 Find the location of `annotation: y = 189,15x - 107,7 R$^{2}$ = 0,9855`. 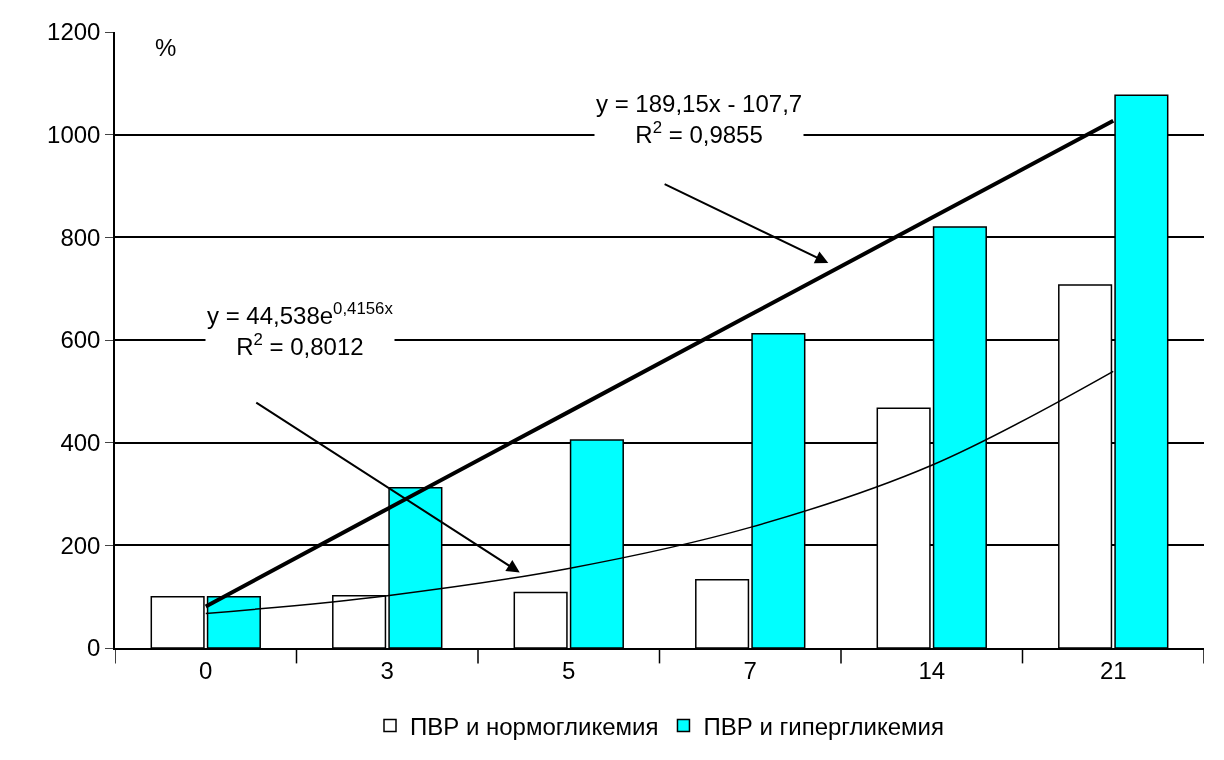

annotation: y = 189,15x - 107,7 R$^{2}$ = 0,9855 is located at coordinates (699, 119).